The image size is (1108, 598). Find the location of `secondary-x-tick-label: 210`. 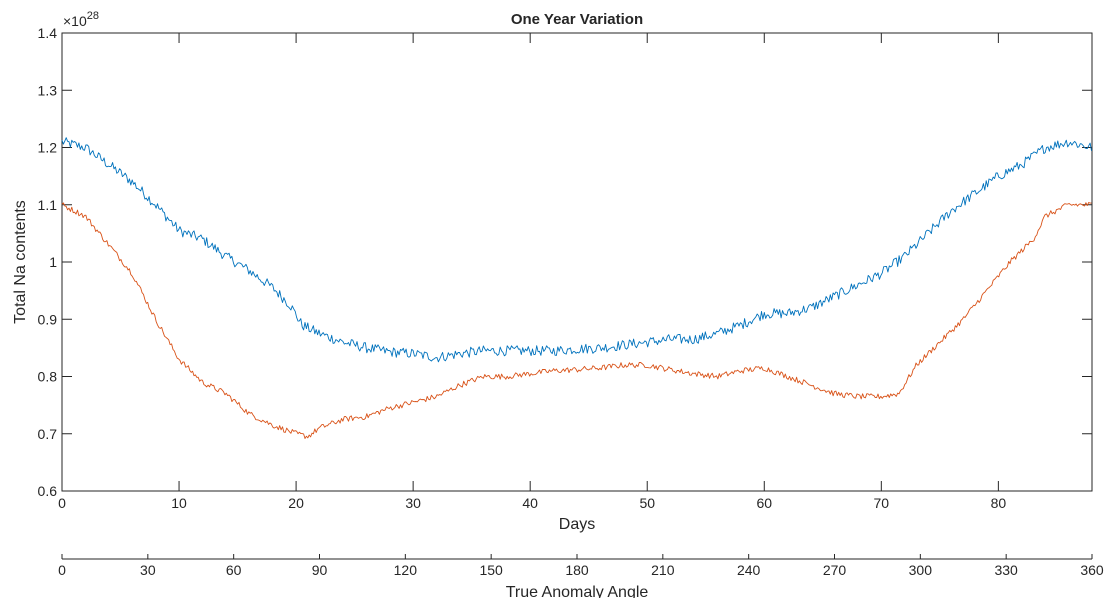

secondary-x-tick-label: 210 is located at coordinates (663, 570).